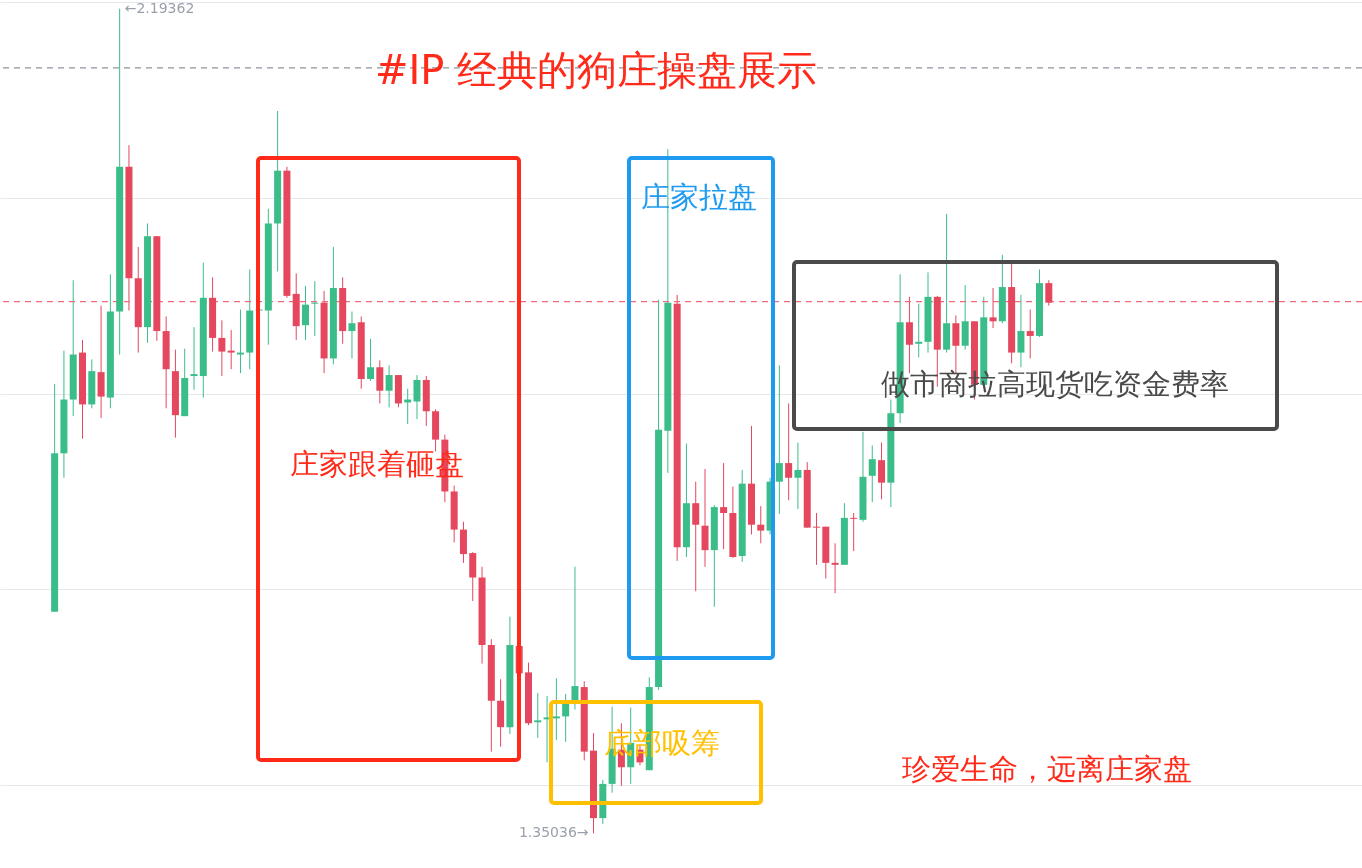 The width and height of the screenshot is (1362, 868). What do you see at coordinates (596, 70) in the screenshot?
I see `text: #IP 经典的狗庄操盘展示` at bounding box center [596, 70].